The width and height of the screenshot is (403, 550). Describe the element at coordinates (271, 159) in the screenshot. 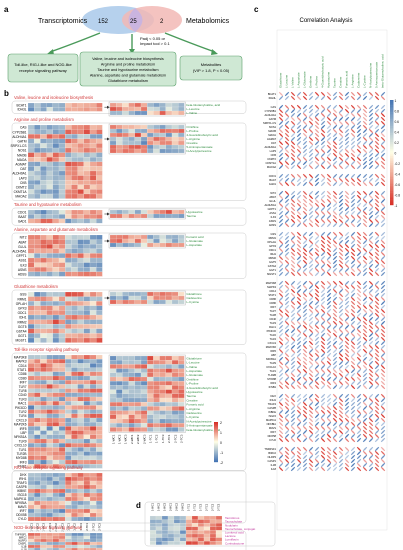

I see `correlation-gene-label: CKMT2` at that location.